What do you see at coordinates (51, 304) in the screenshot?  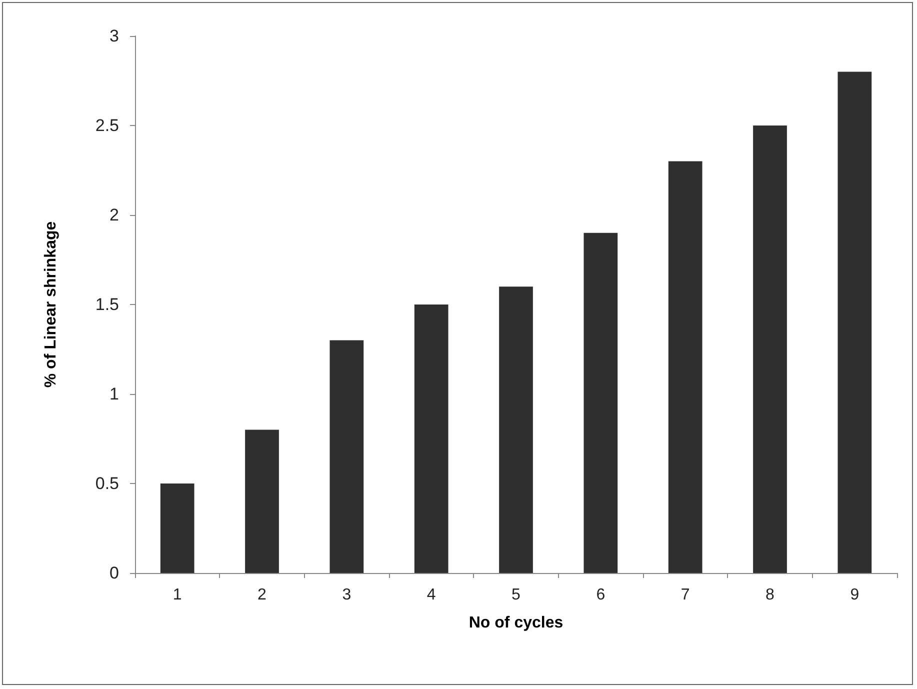 I see `y-axis-title: % of Linear shrinkage` at bounding box center [51, 304].